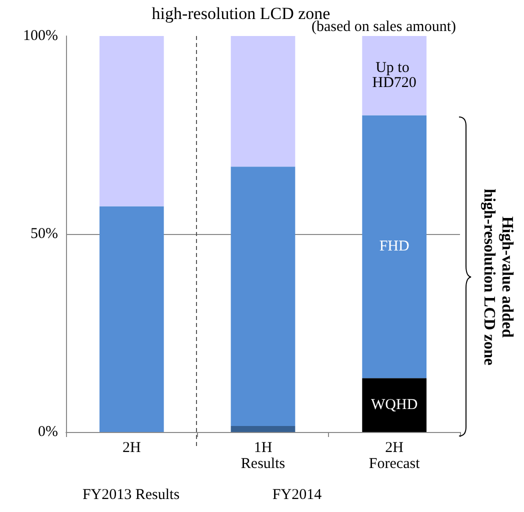  I want to click on y-tick-label: 0%, so click(48, 432).